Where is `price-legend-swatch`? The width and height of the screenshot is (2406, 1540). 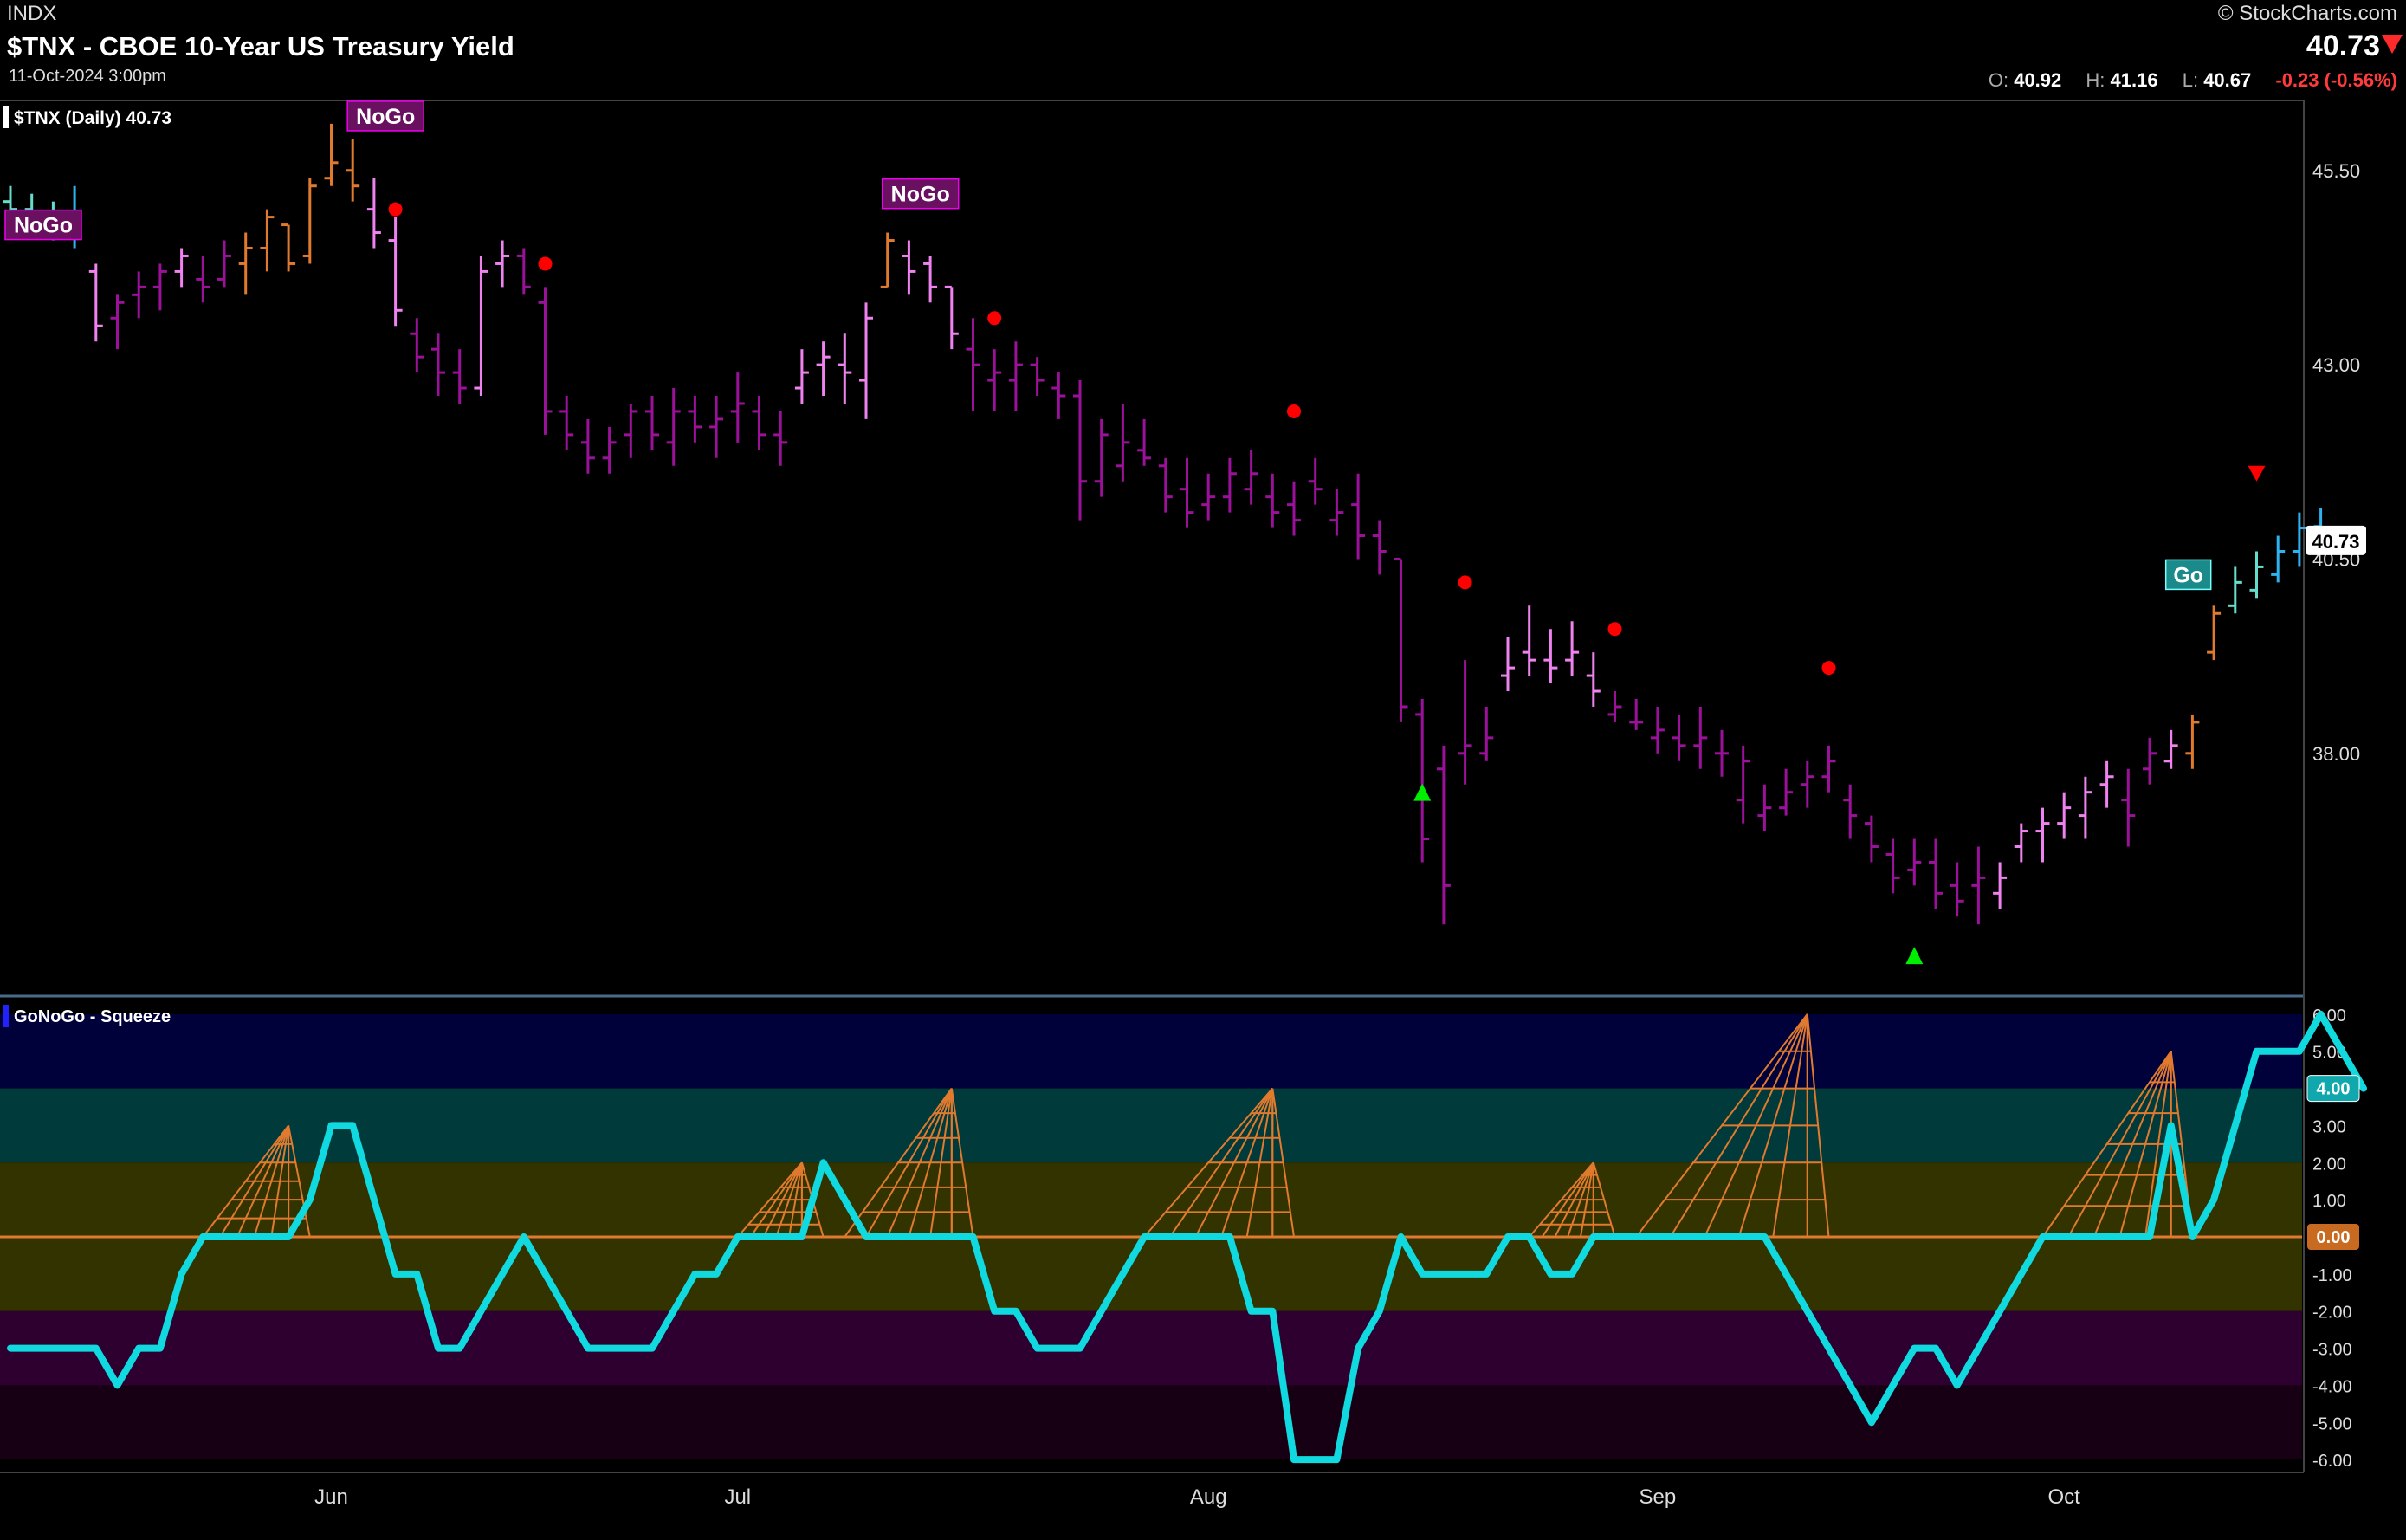
price-legend-swatch is located at coordinates (6, 117).